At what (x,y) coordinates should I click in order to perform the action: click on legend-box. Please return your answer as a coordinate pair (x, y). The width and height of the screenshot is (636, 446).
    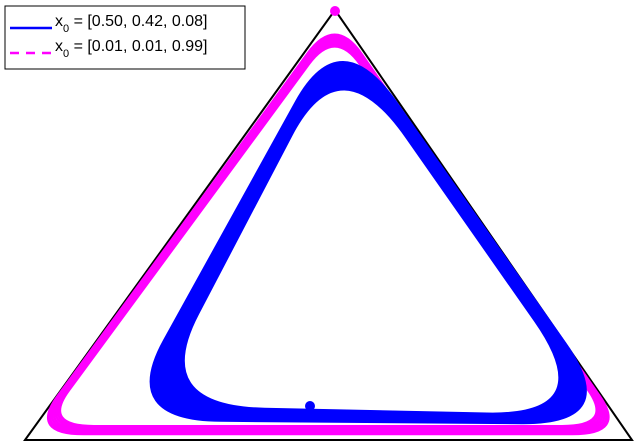
    Looking at the image, I should click on (125, 37).